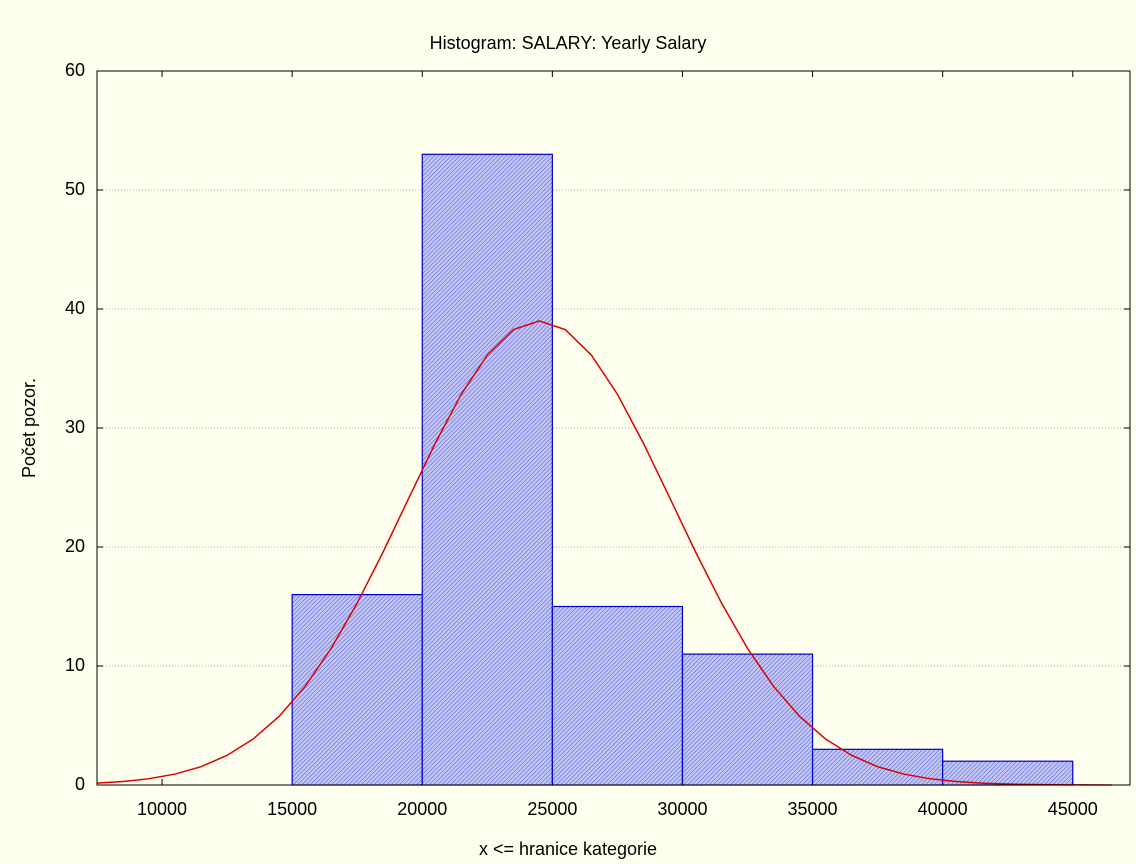 Image resolution: width=1136 pixels, height=864 pixels. What do you see at coordinates (568, 849) in the screenshot?
I see `x-axis-label: x <= hranice kategorie` at bounding box center [568, 849].